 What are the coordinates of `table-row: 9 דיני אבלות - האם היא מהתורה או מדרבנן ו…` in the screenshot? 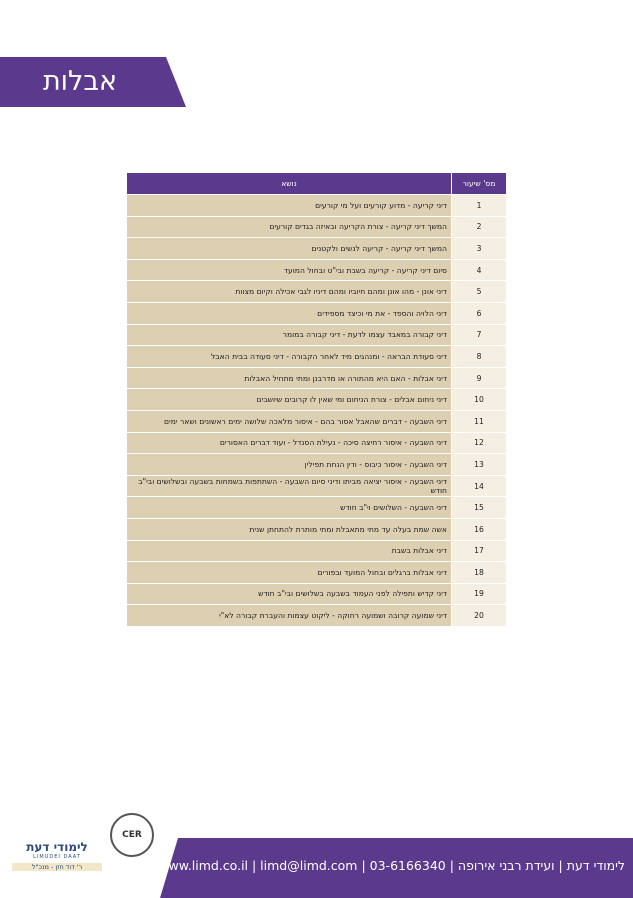 It's located at (316, 378).